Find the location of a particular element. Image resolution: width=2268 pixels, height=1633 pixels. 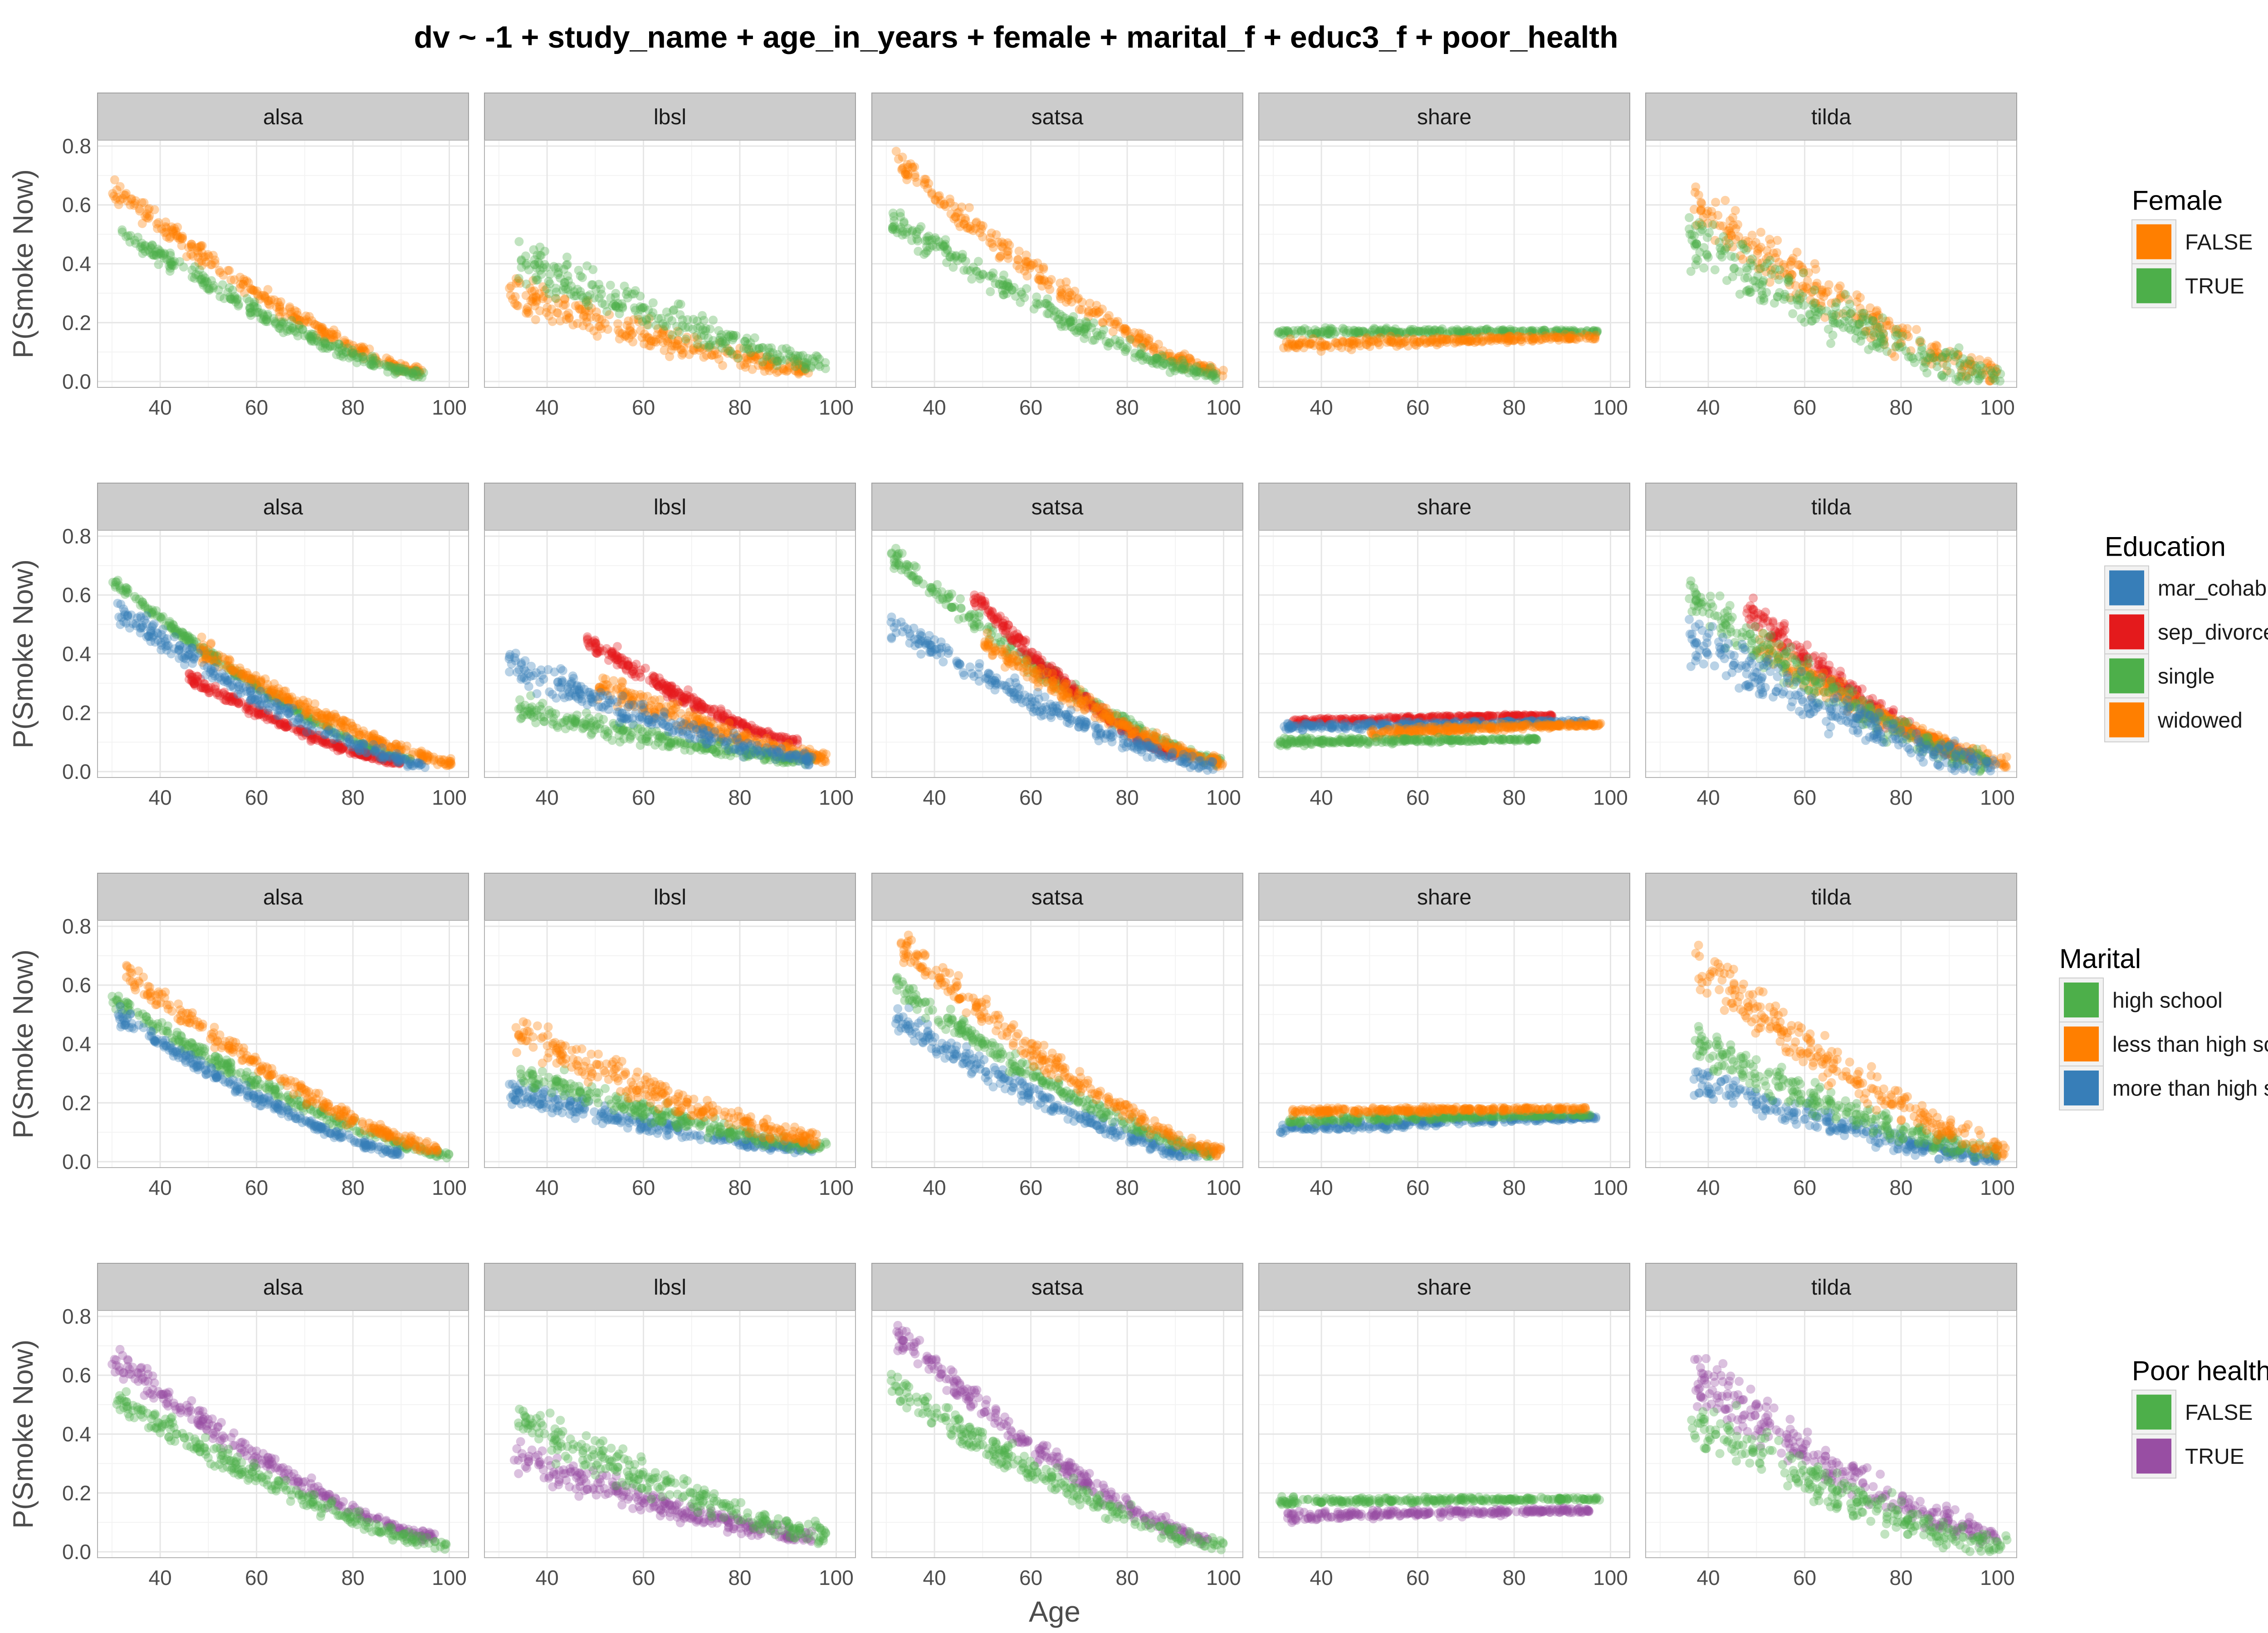

x-tick-label: 60 is located at coordinates (1418, 407).